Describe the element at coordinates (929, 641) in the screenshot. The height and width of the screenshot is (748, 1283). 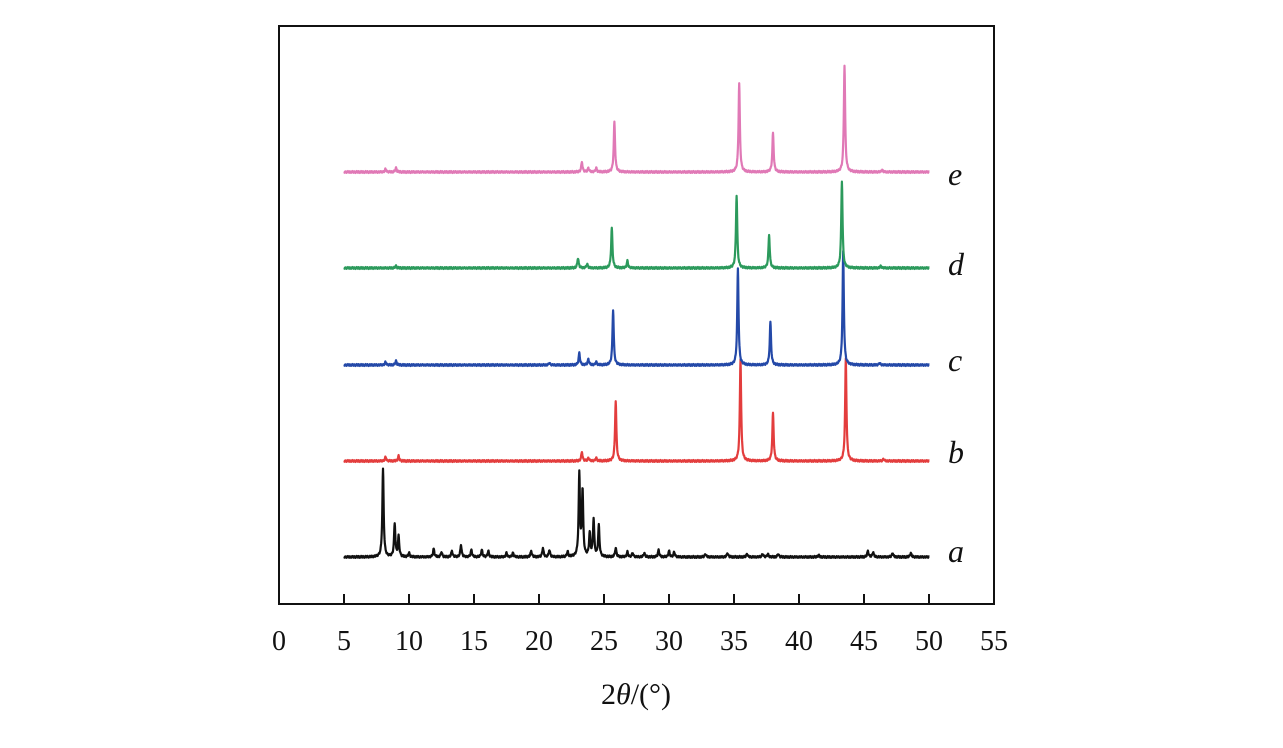
I see `x-tick-label: 50` at that location.